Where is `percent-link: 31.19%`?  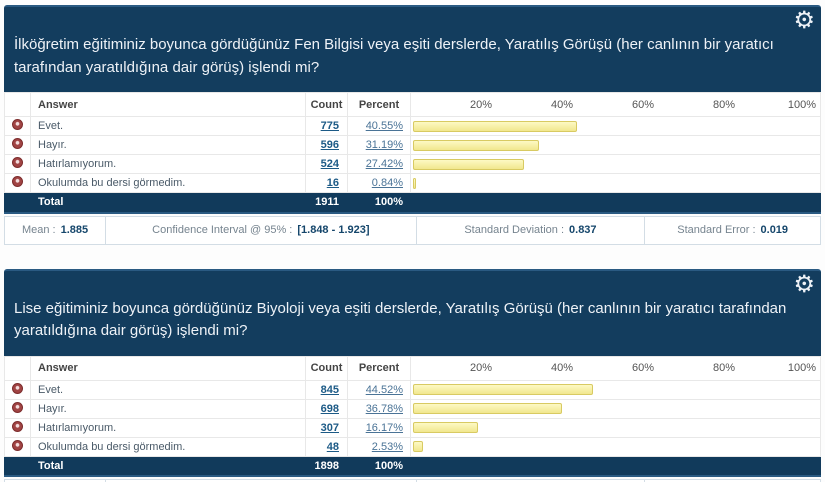
percent-link: 31.19% is located at coordinates (384, 145).